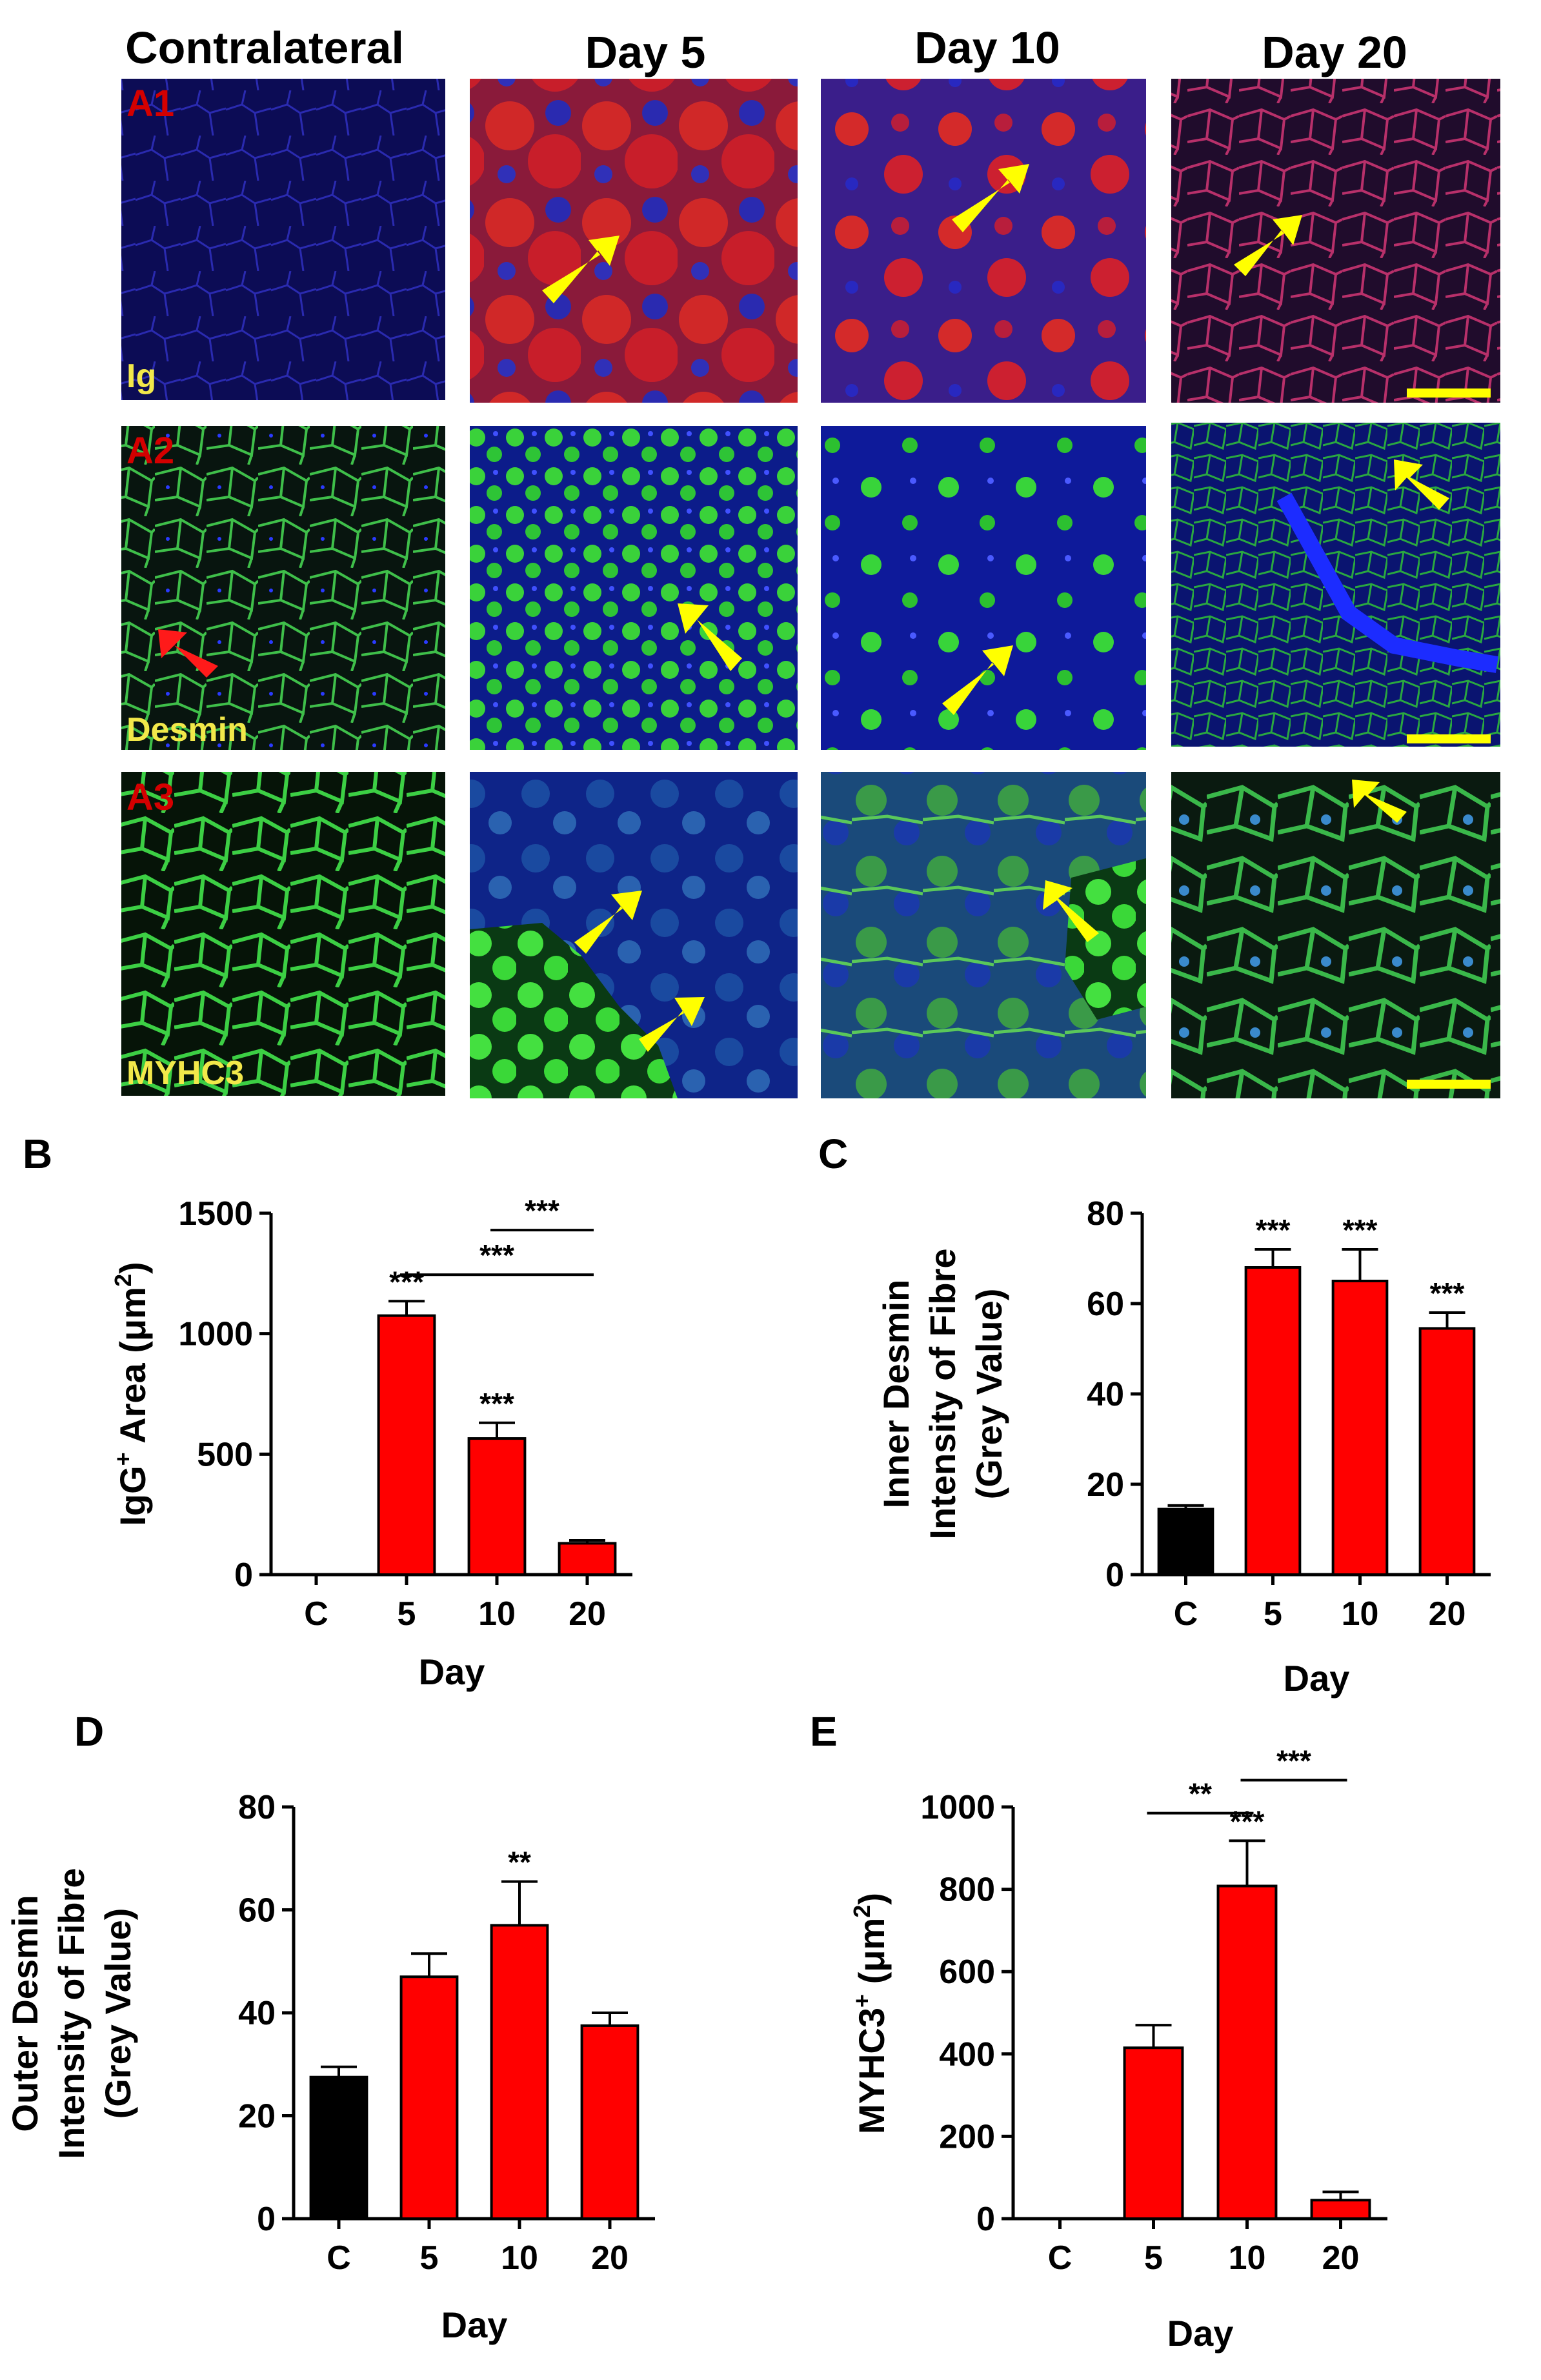  What do you see at coordinates (141, 376) in the screenshot?
I see `stain-label-ig: Ig` at bounding box center [141, 376].